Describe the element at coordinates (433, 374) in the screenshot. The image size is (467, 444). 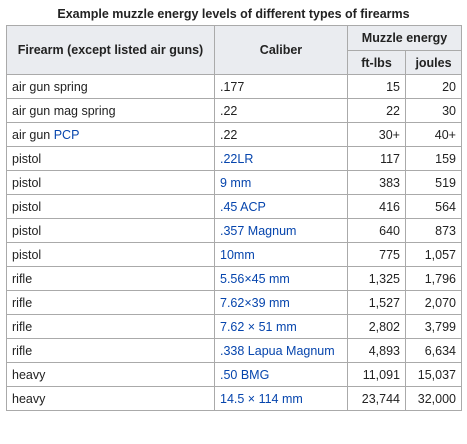
I see `joules-cell: 15,037` at that location.